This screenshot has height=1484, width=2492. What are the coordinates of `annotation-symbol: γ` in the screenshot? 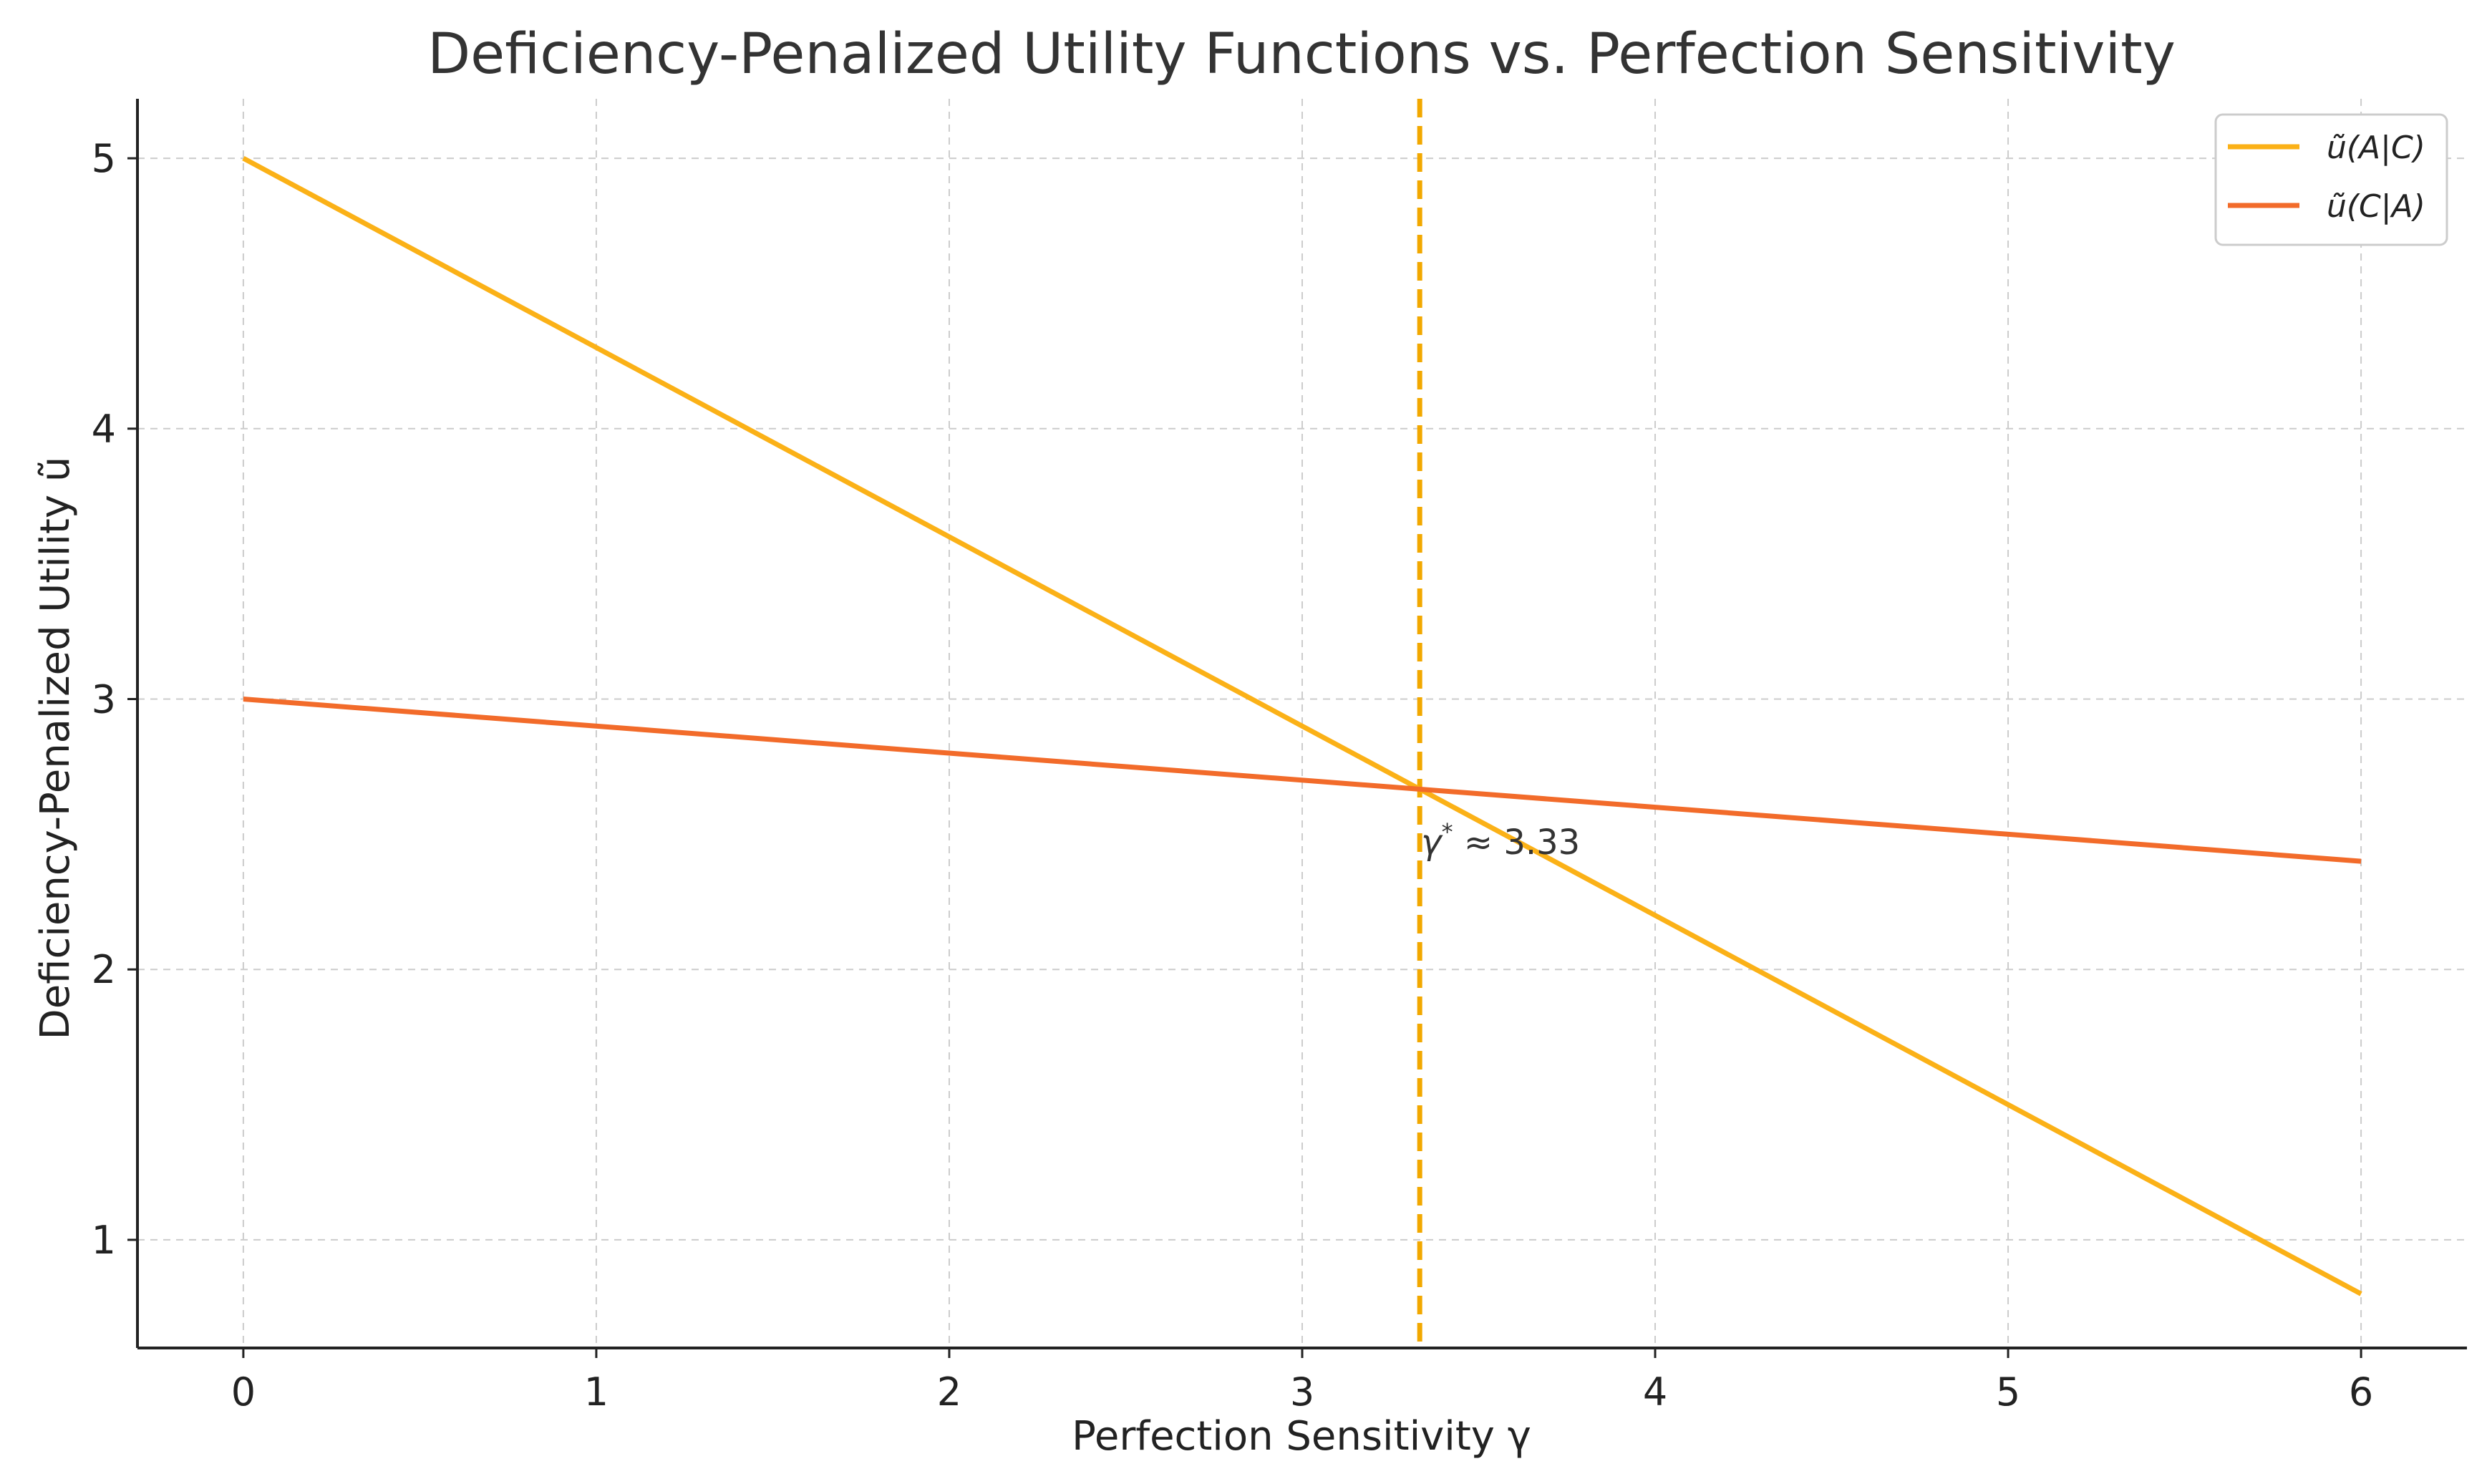 It's located at (1432, 843).